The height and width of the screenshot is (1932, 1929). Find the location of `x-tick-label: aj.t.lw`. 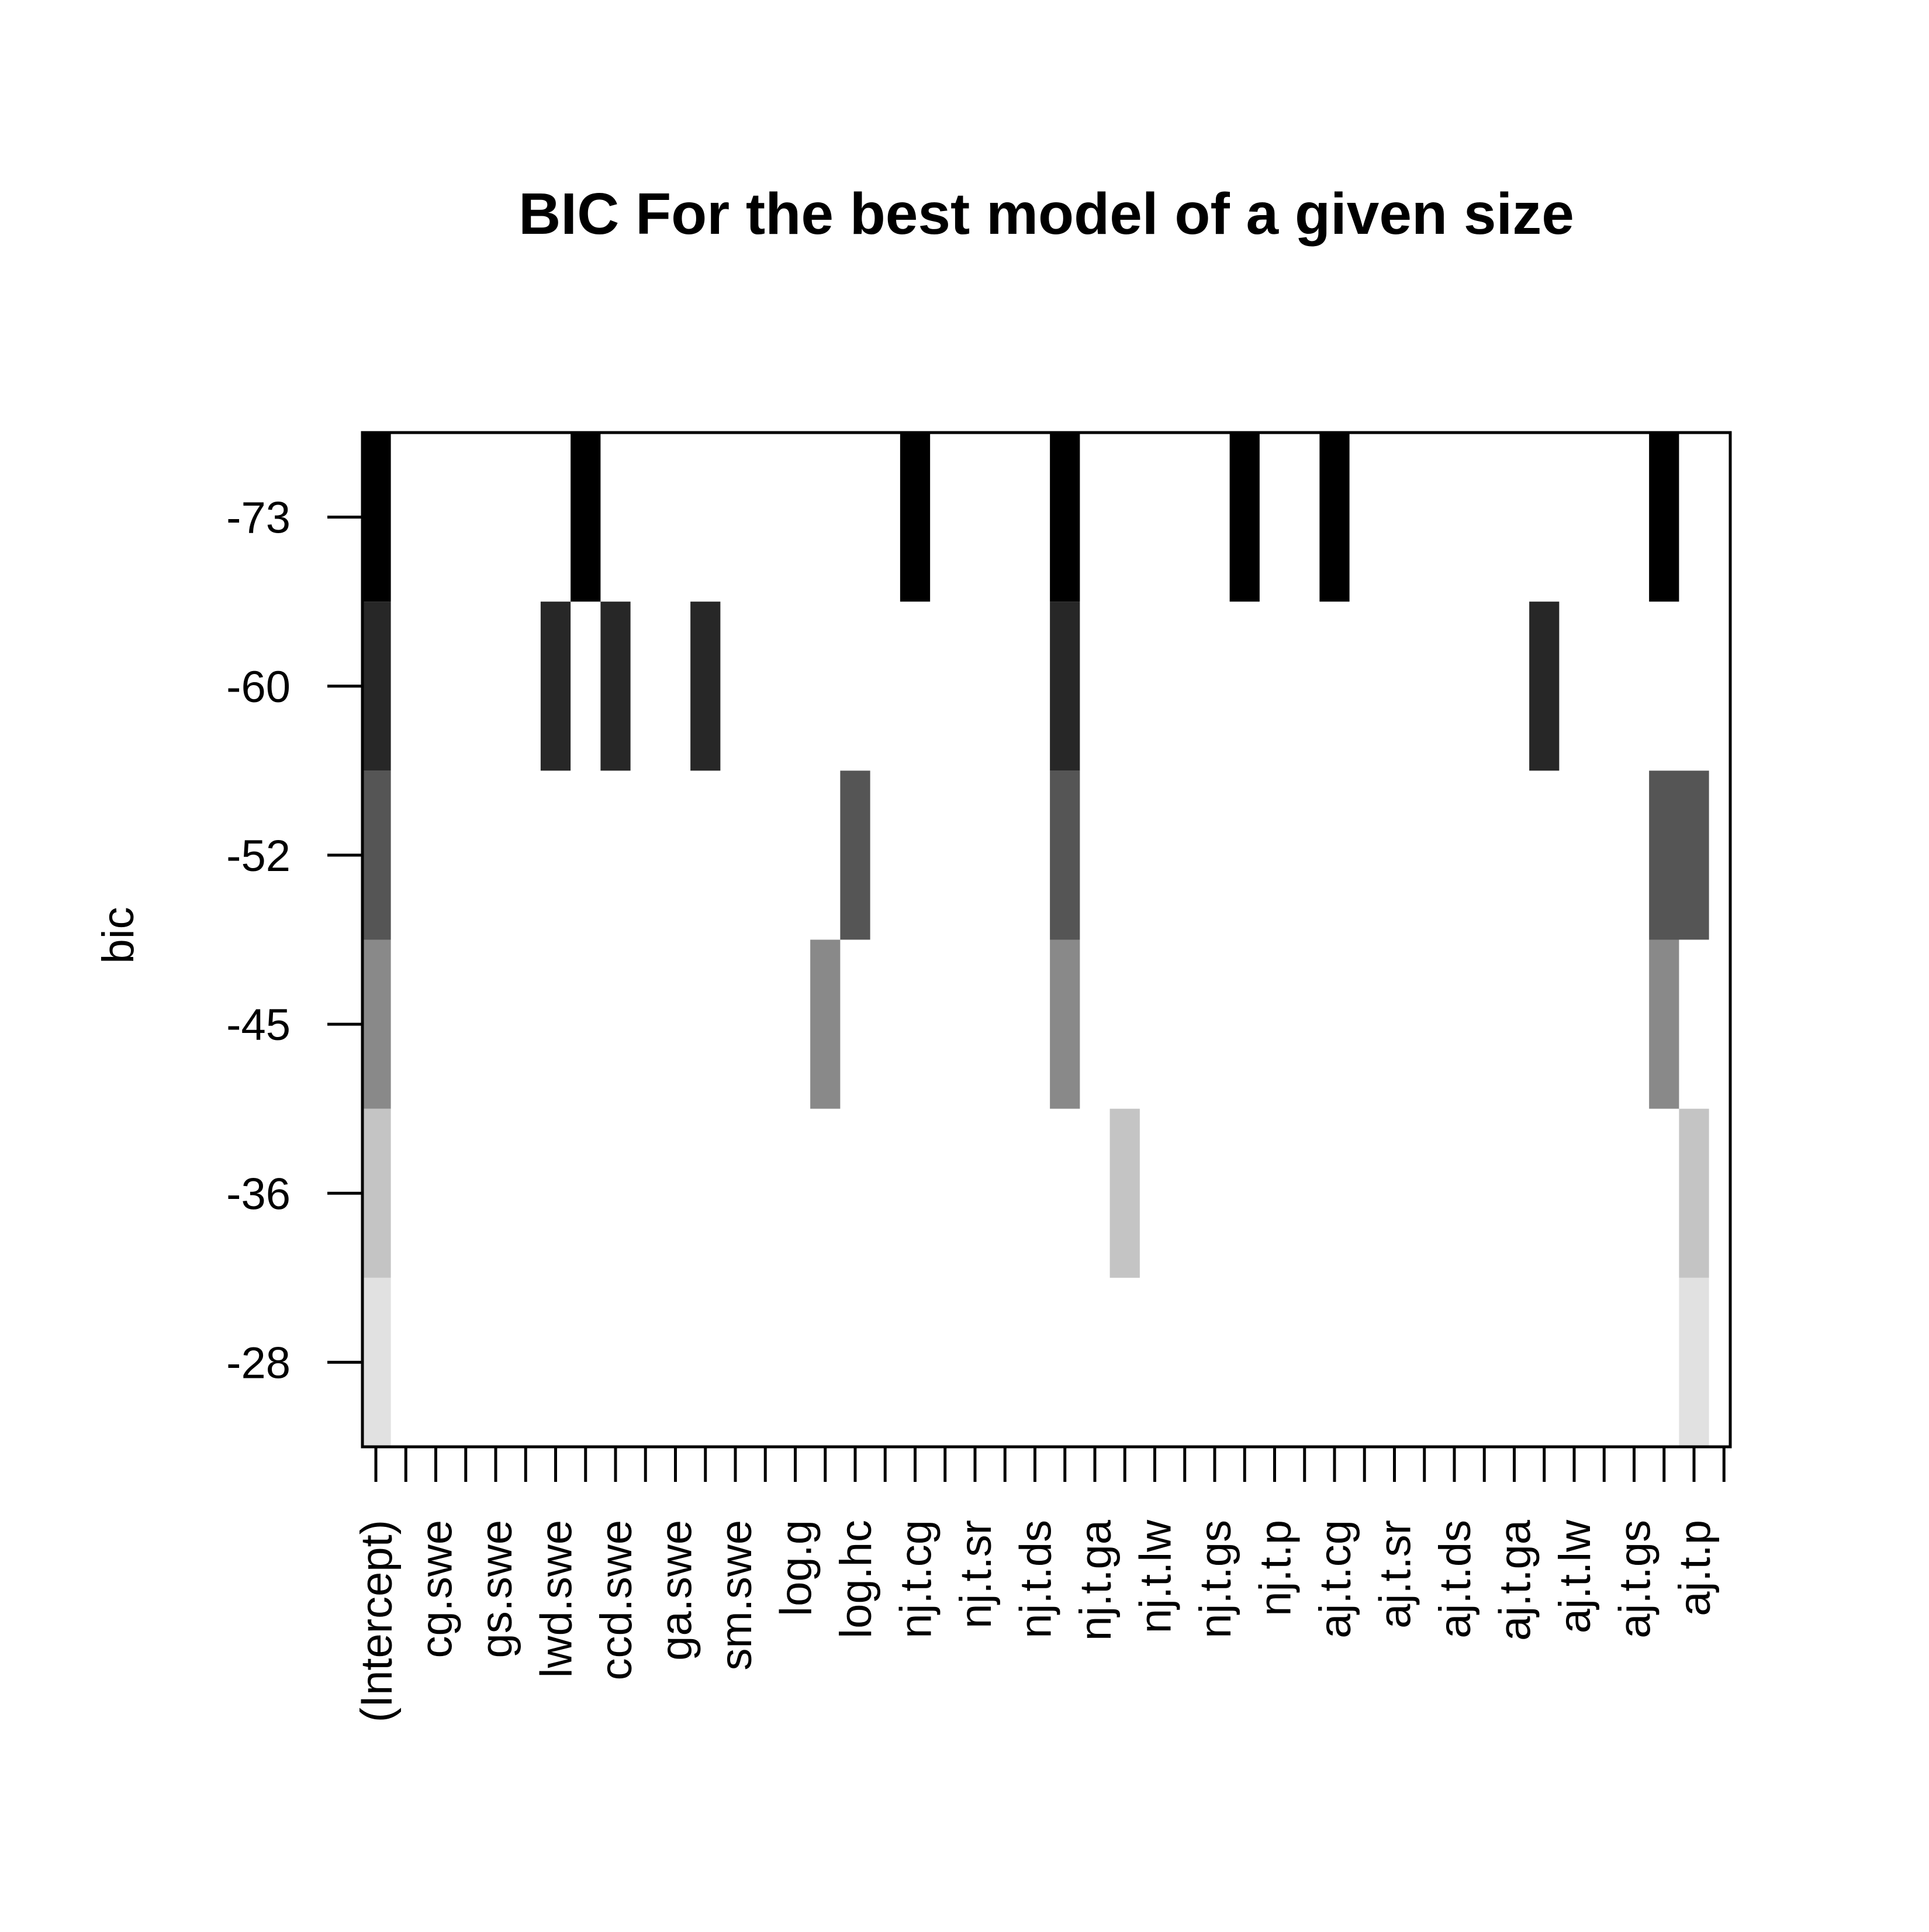

x-tick-label: aj.t.lw is located at coordinates (1575, 1576).